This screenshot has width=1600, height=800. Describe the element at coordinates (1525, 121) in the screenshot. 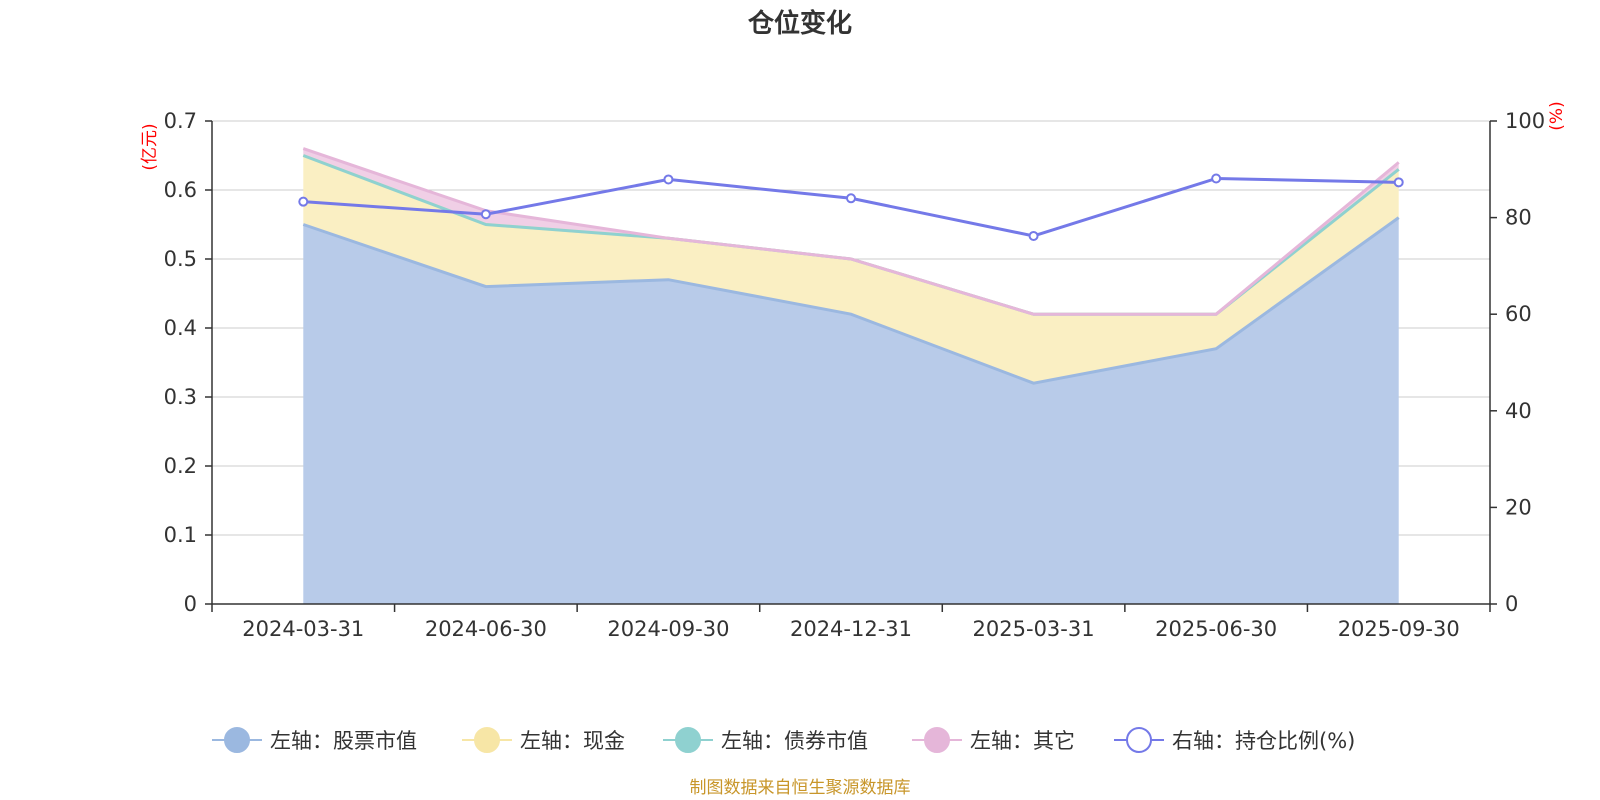

I see `right-tick-label: 100` at that location.